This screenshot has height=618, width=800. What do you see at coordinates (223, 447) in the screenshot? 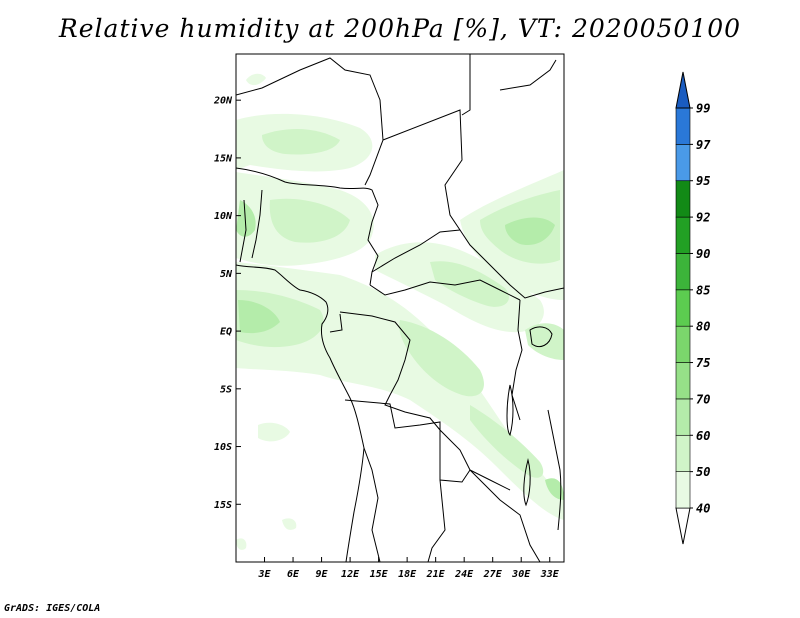
I see `lat-tick-label: 10S` at bounding box center [223, 447].